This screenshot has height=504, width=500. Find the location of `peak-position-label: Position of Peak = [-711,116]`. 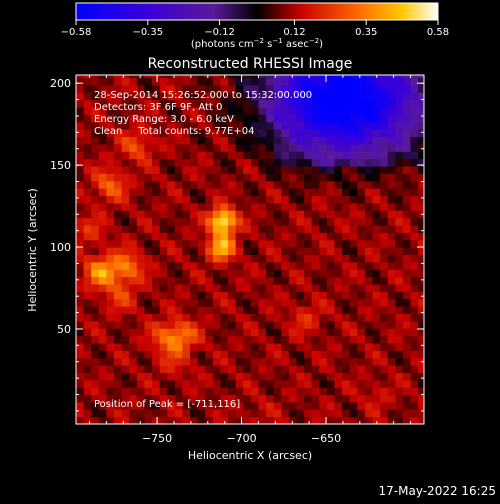

peak-position-label: Position of Peak = [-711,116] is located at coordinates (167, 404).